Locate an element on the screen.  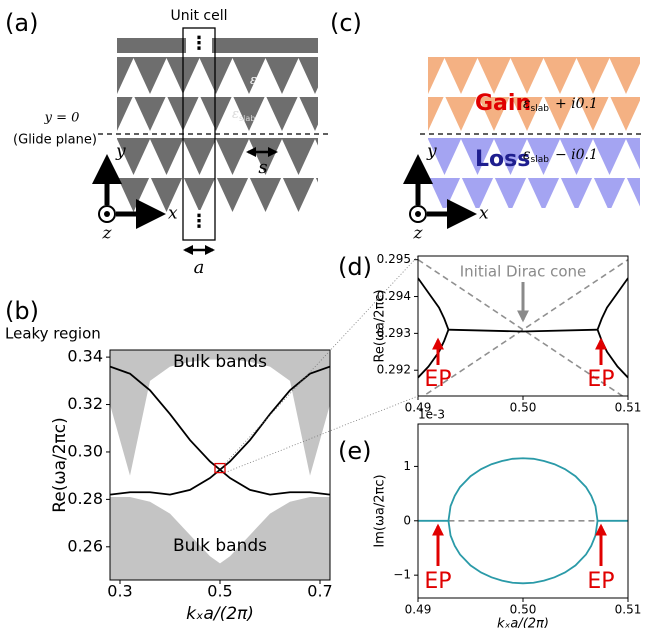
unit-cell-box is located at coordinates (199, 134).